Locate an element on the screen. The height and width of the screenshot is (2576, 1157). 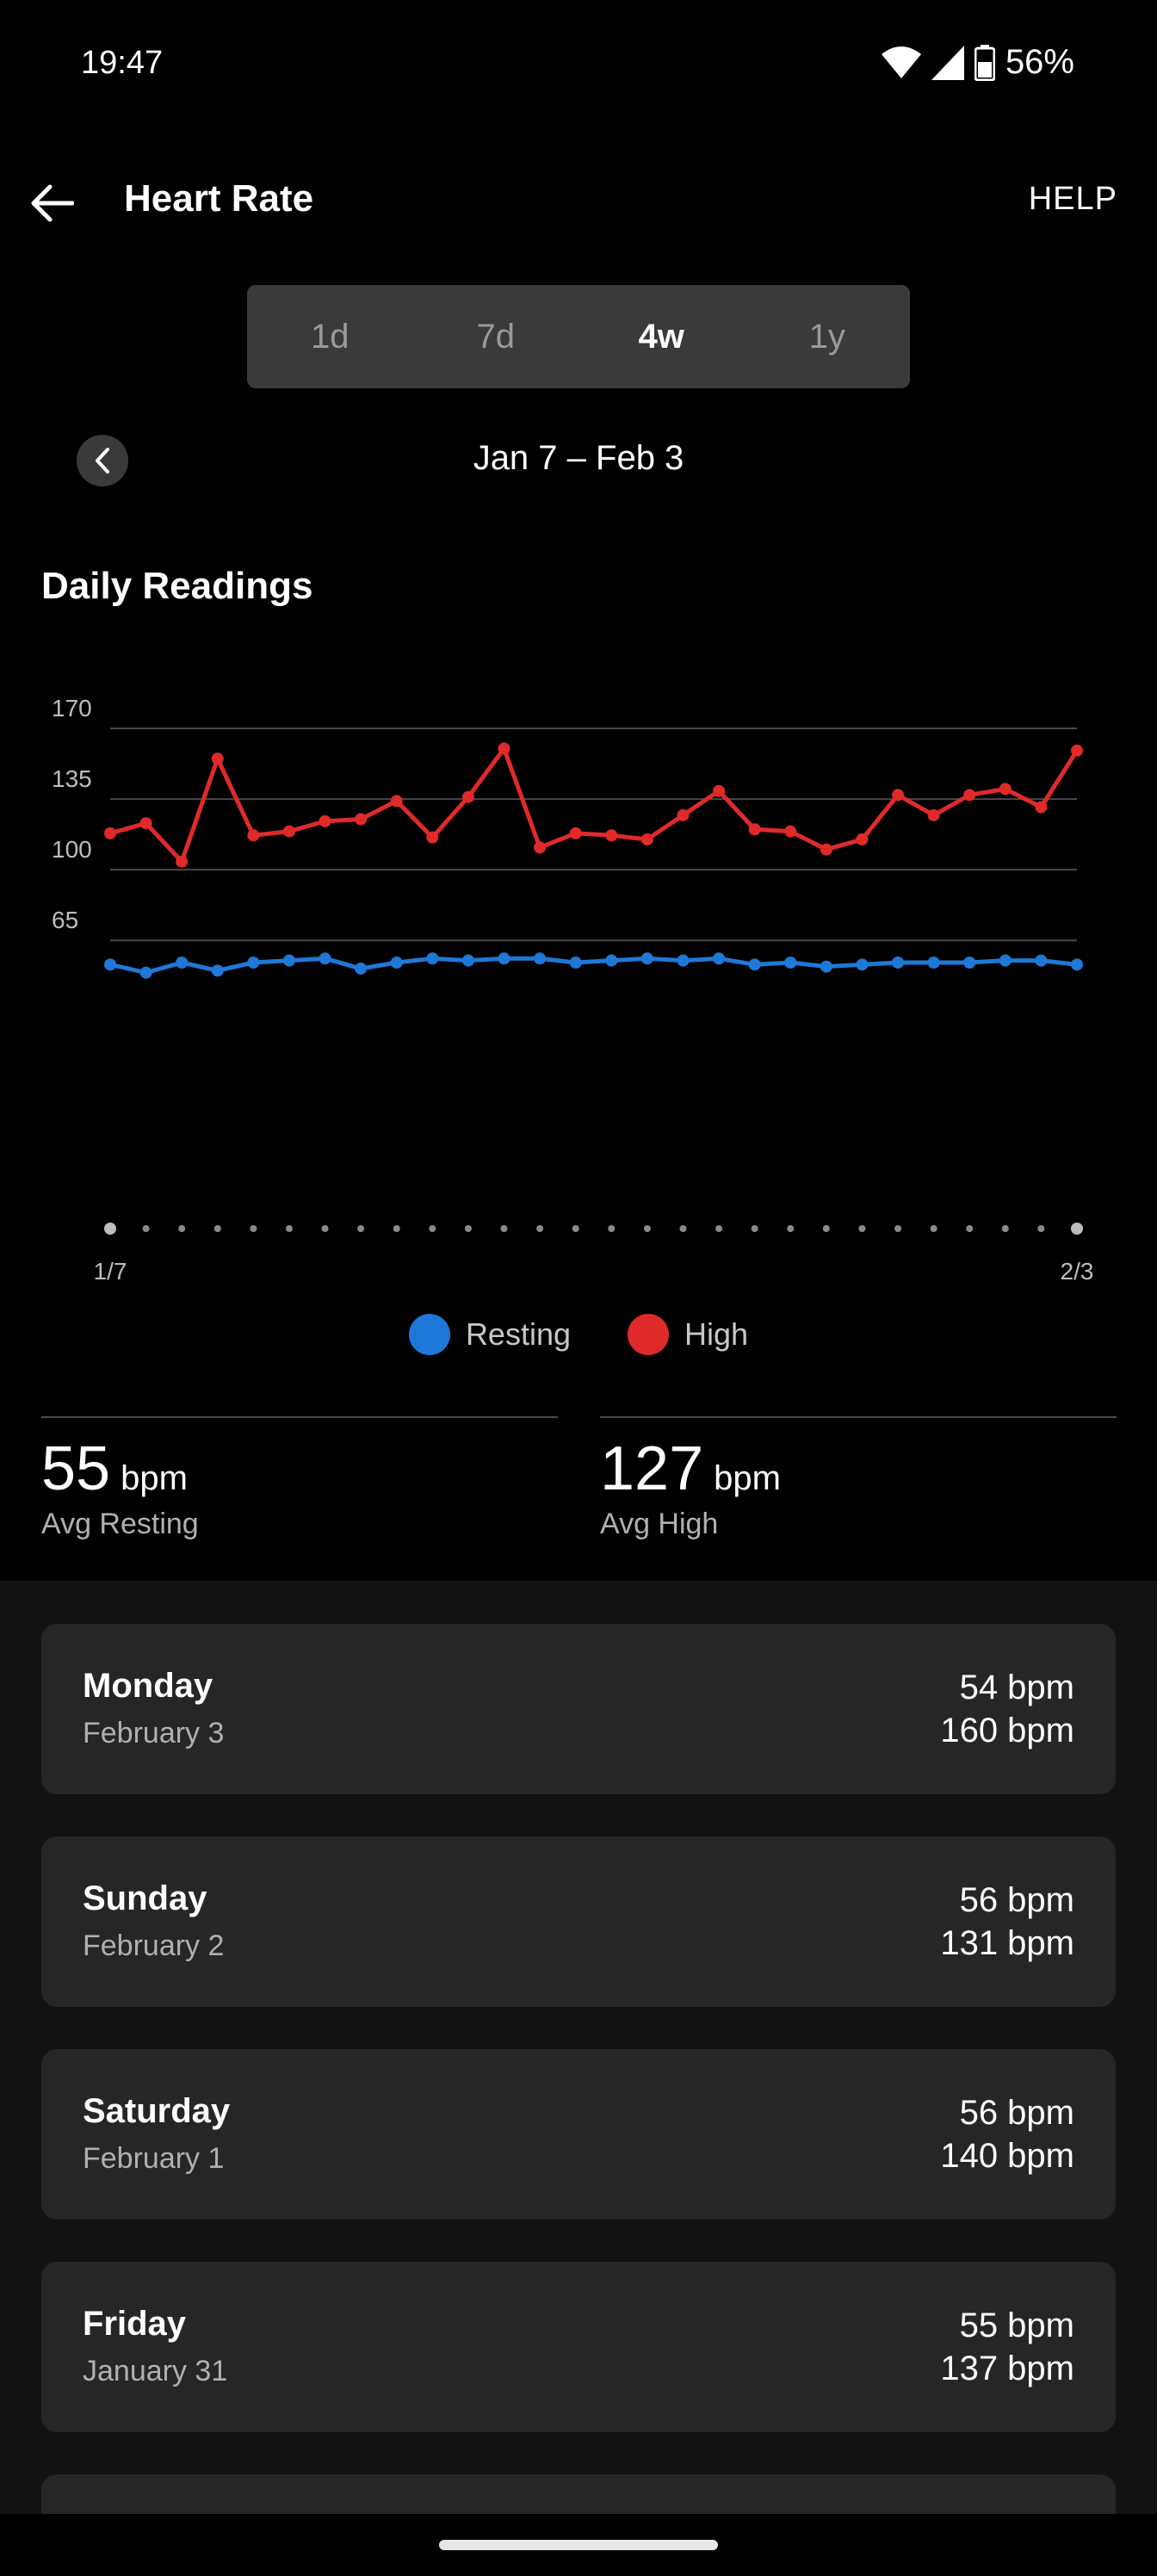
y-tick-label: 65 is located at coordinates (65, 920).